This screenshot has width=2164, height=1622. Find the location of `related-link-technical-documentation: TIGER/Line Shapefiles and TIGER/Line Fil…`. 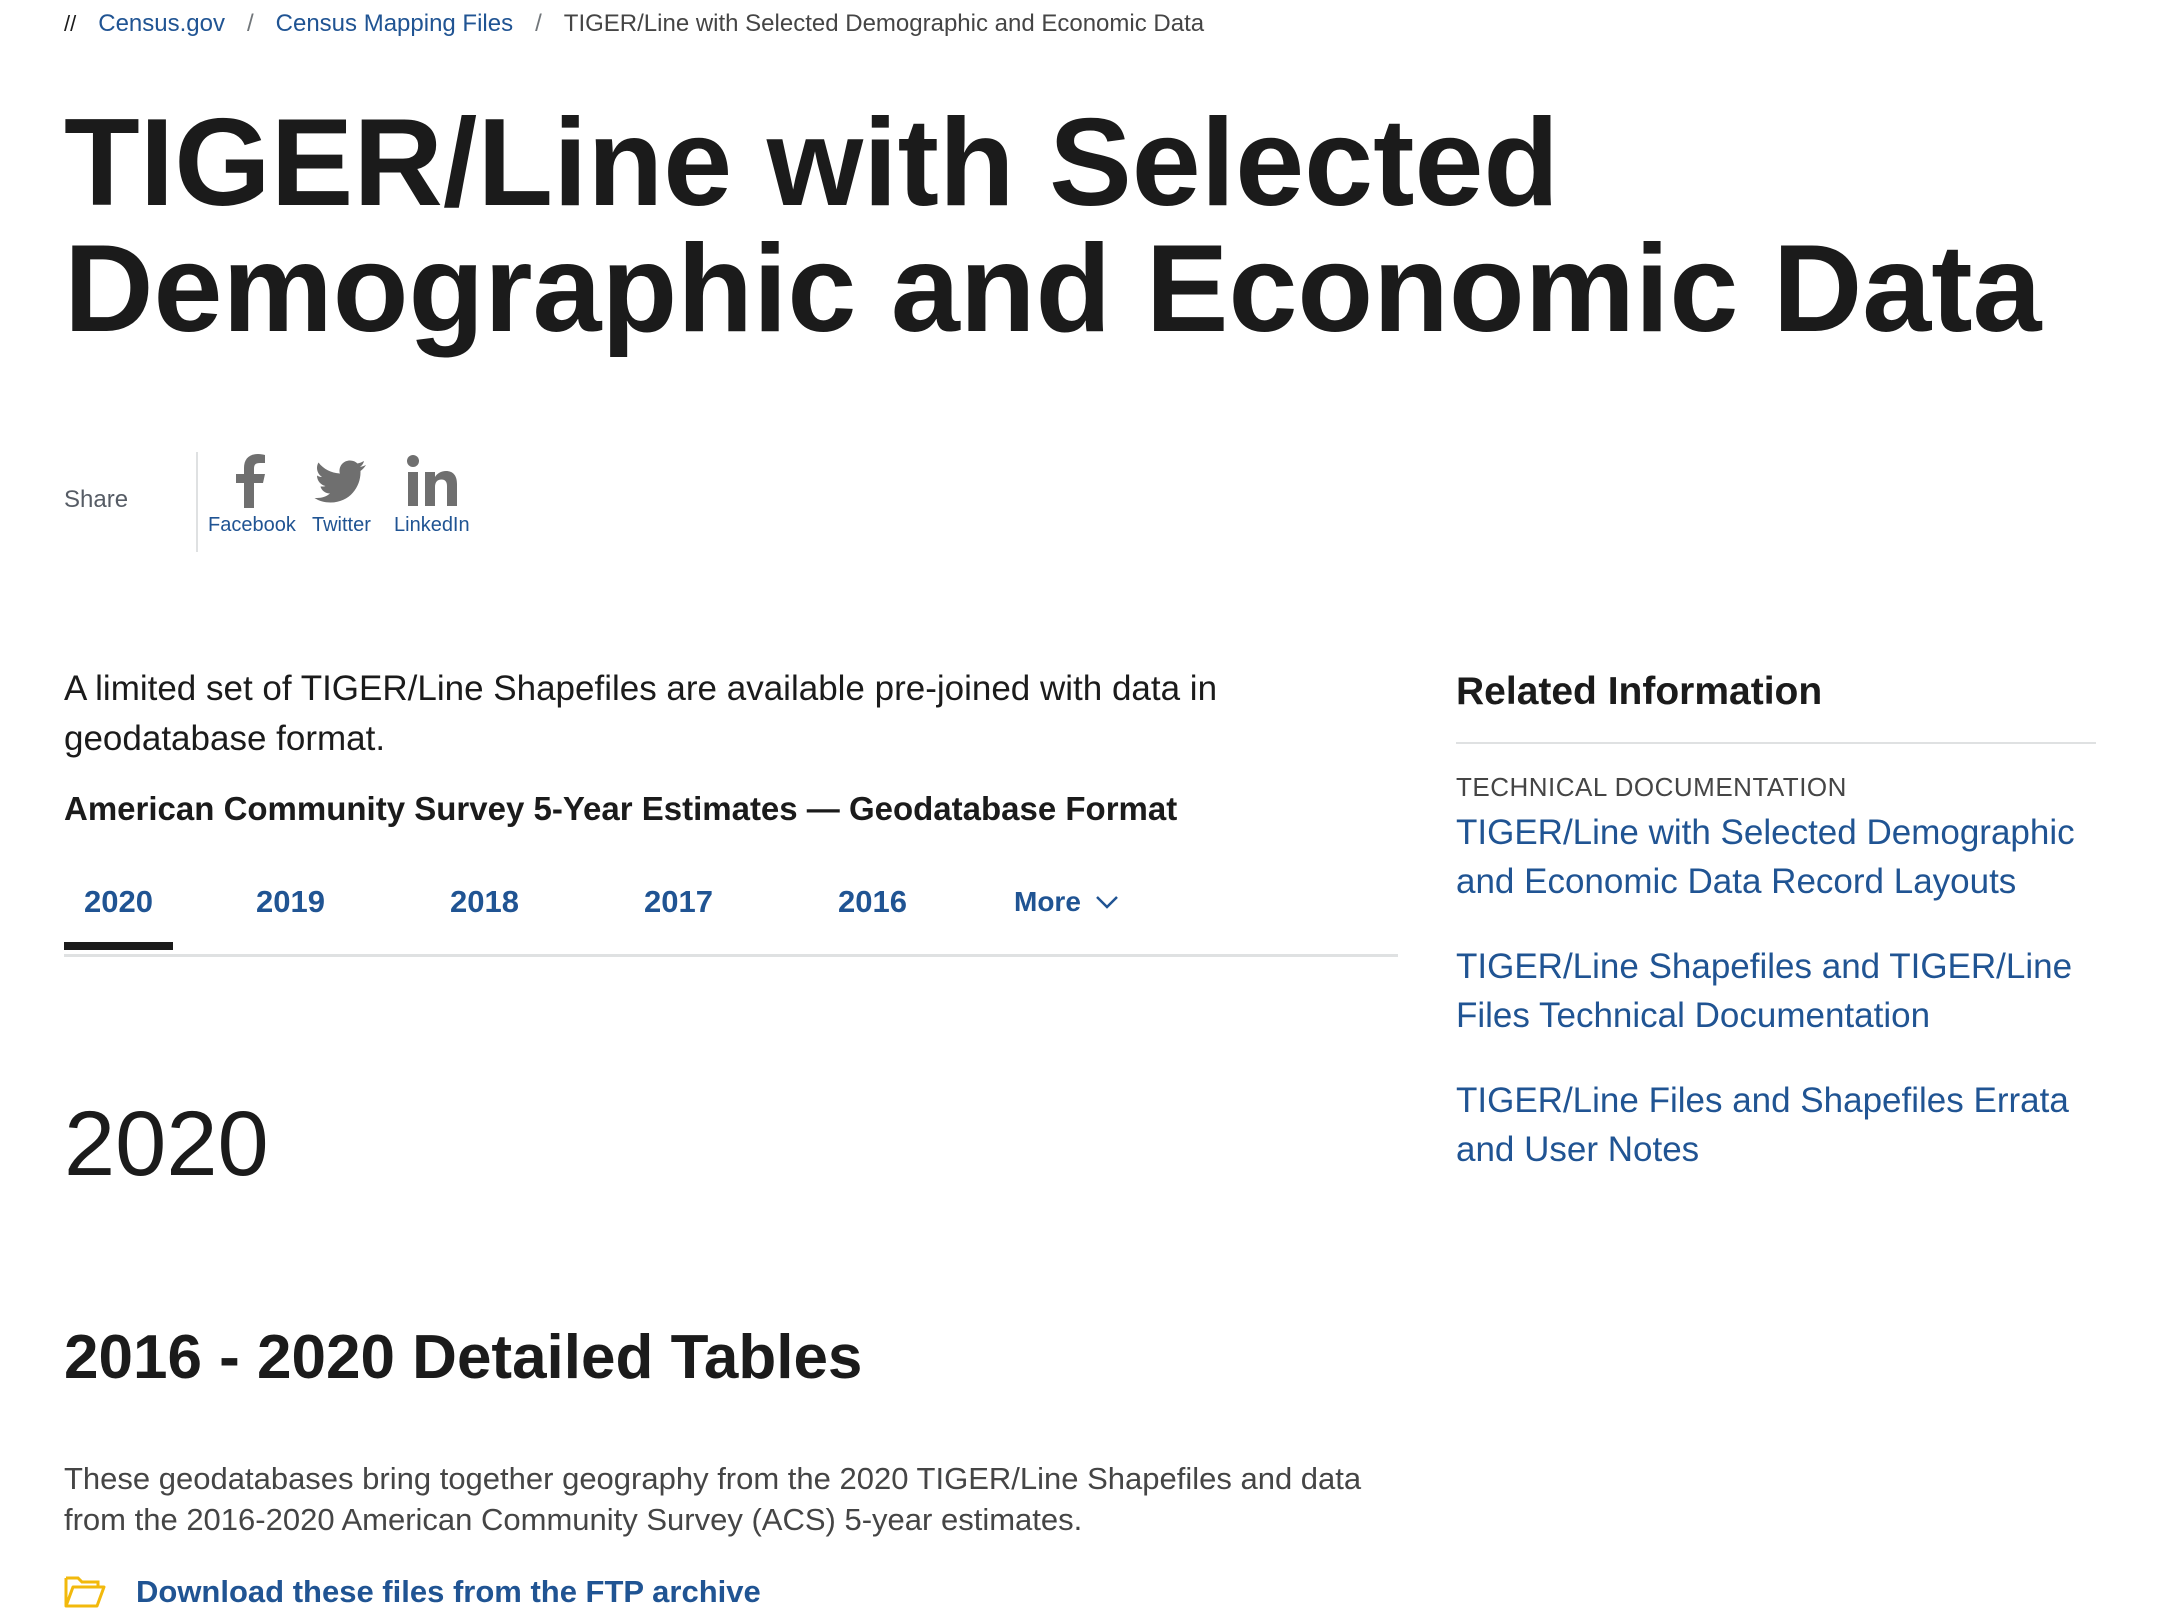

related-link-technical-documentation: TIGER/Line Shapefiles and TIGER/Line Fil… is located at coordinates (1764, 991).